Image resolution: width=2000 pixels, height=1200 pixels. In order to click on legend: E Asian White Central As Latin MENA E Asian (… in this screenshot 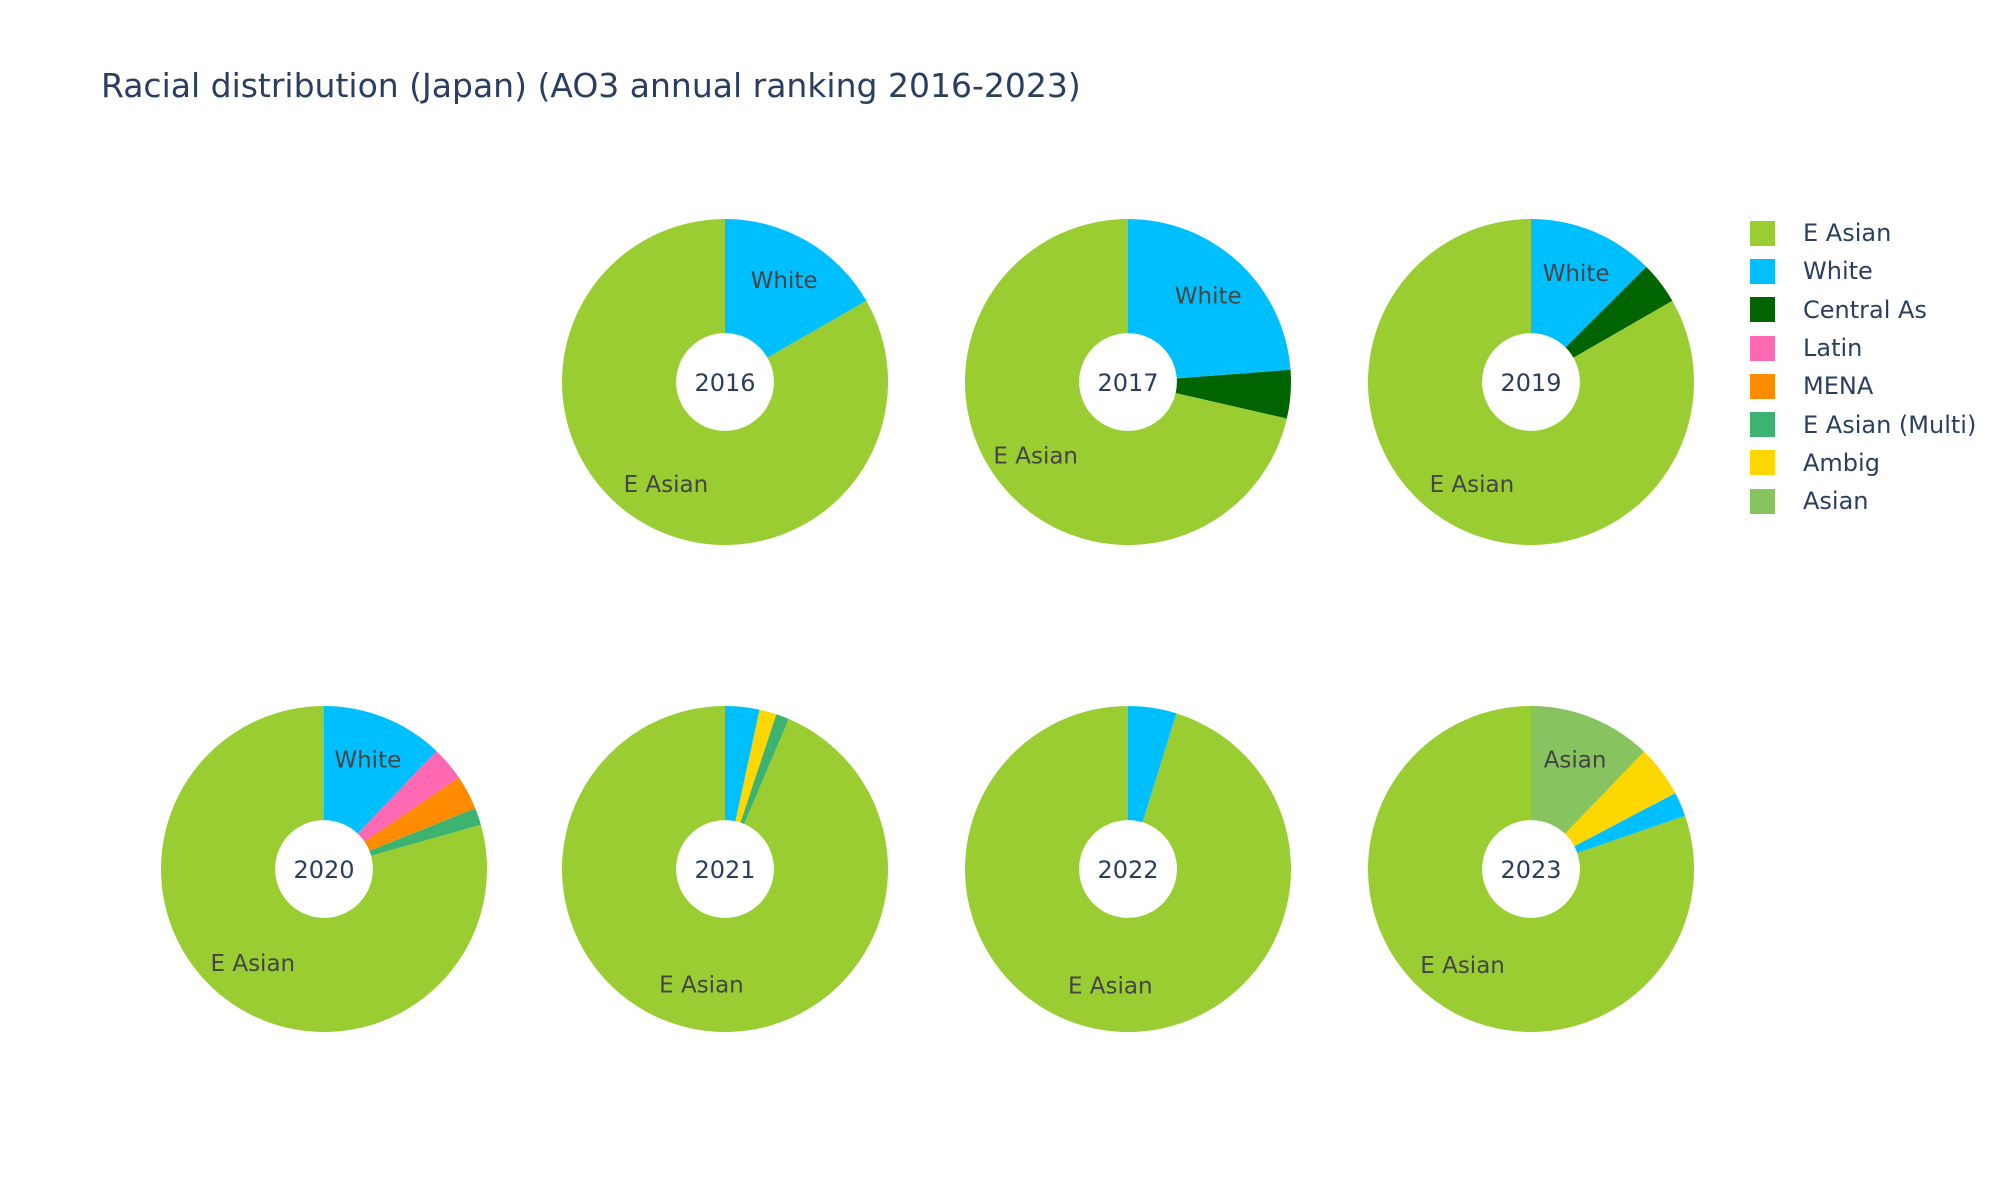, I will do `click(1863, 367)`.